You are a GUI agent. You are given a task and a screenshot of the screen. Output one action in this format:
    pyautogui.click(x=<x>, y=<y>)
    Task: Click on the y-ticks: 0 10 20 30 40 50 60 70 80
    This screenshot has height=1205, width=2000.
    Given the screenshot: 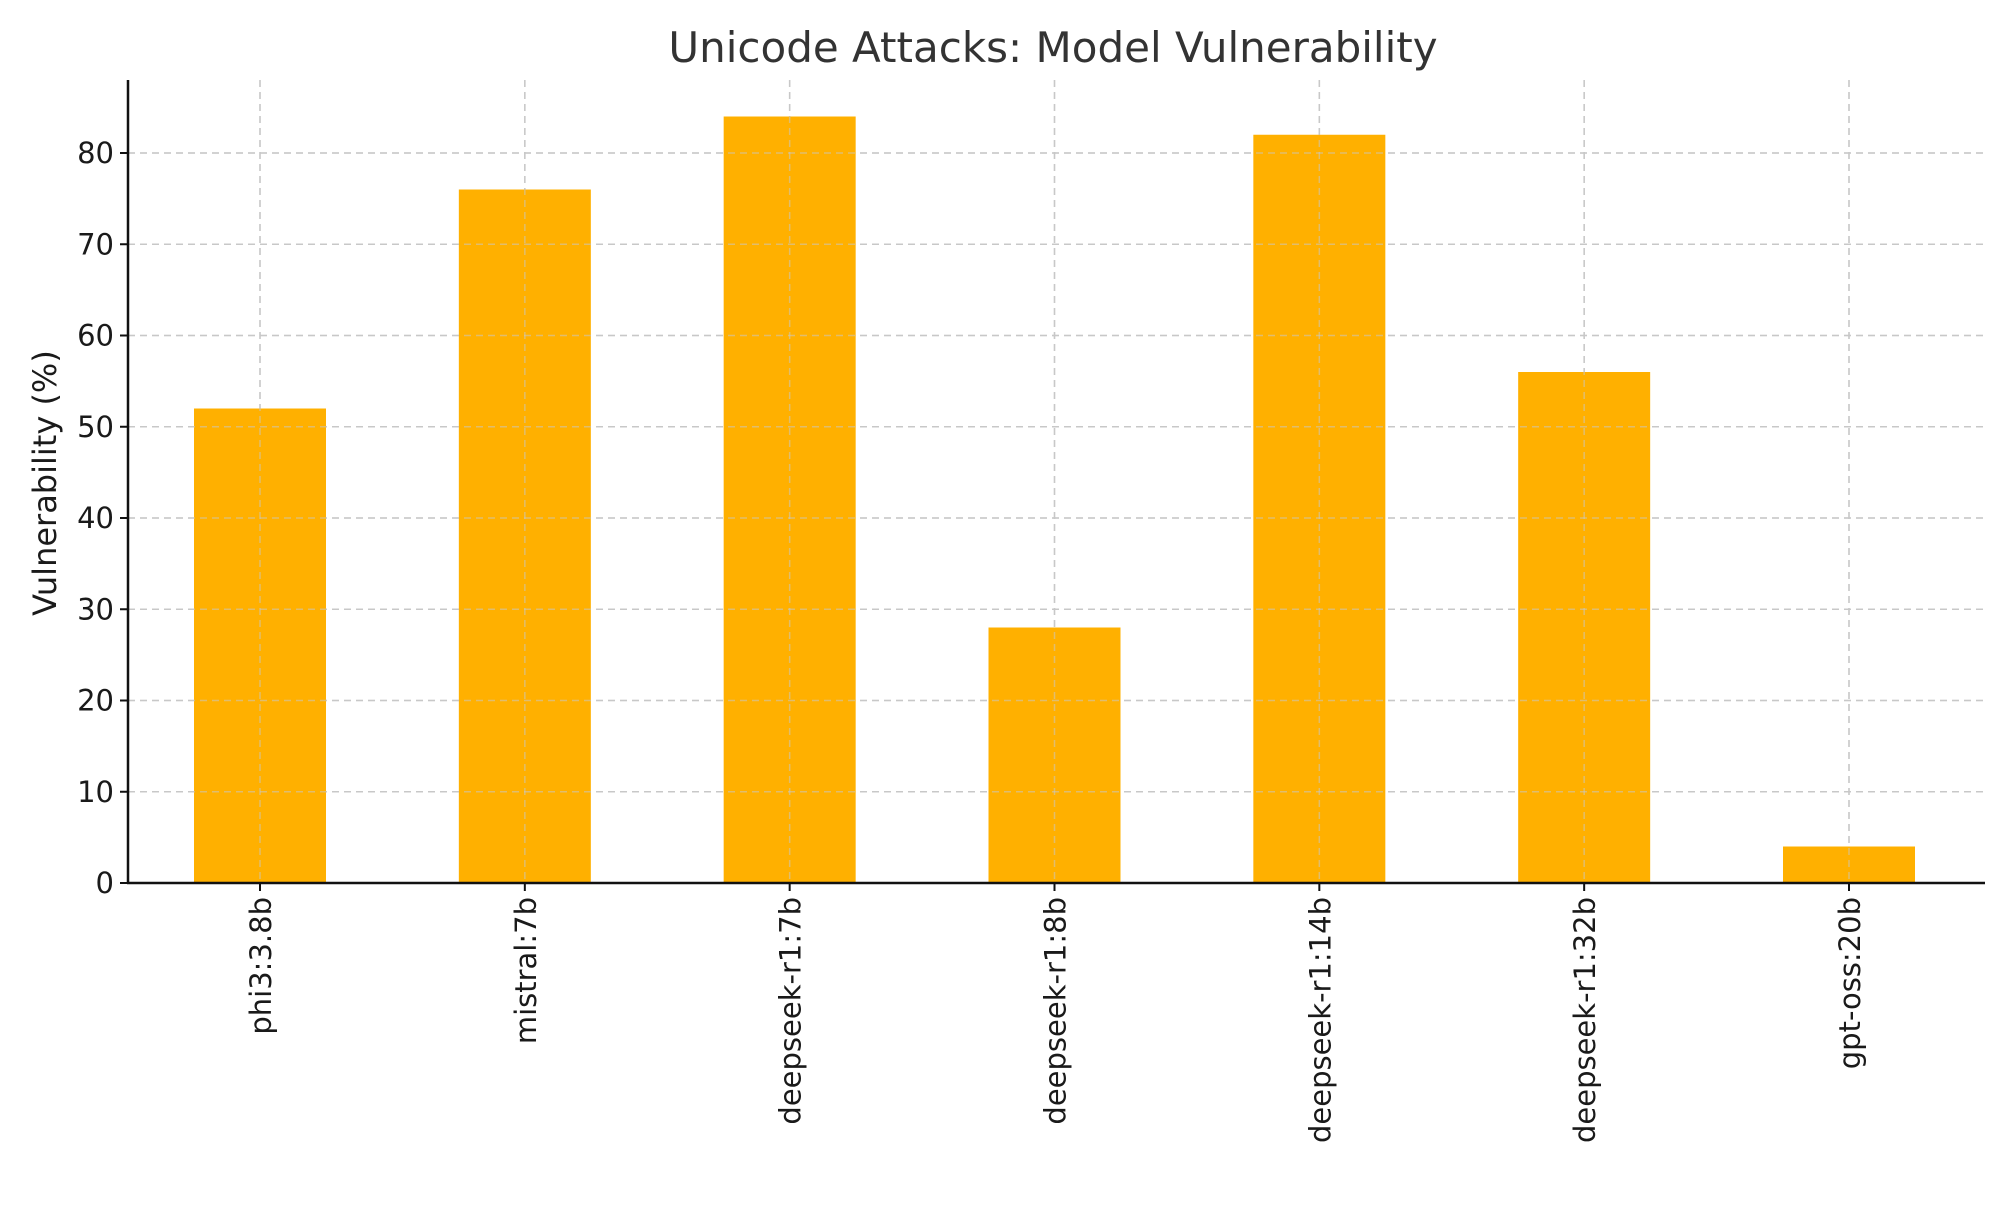 What is the action you would take?
    pyautogui.click(x=102, y=518)
    